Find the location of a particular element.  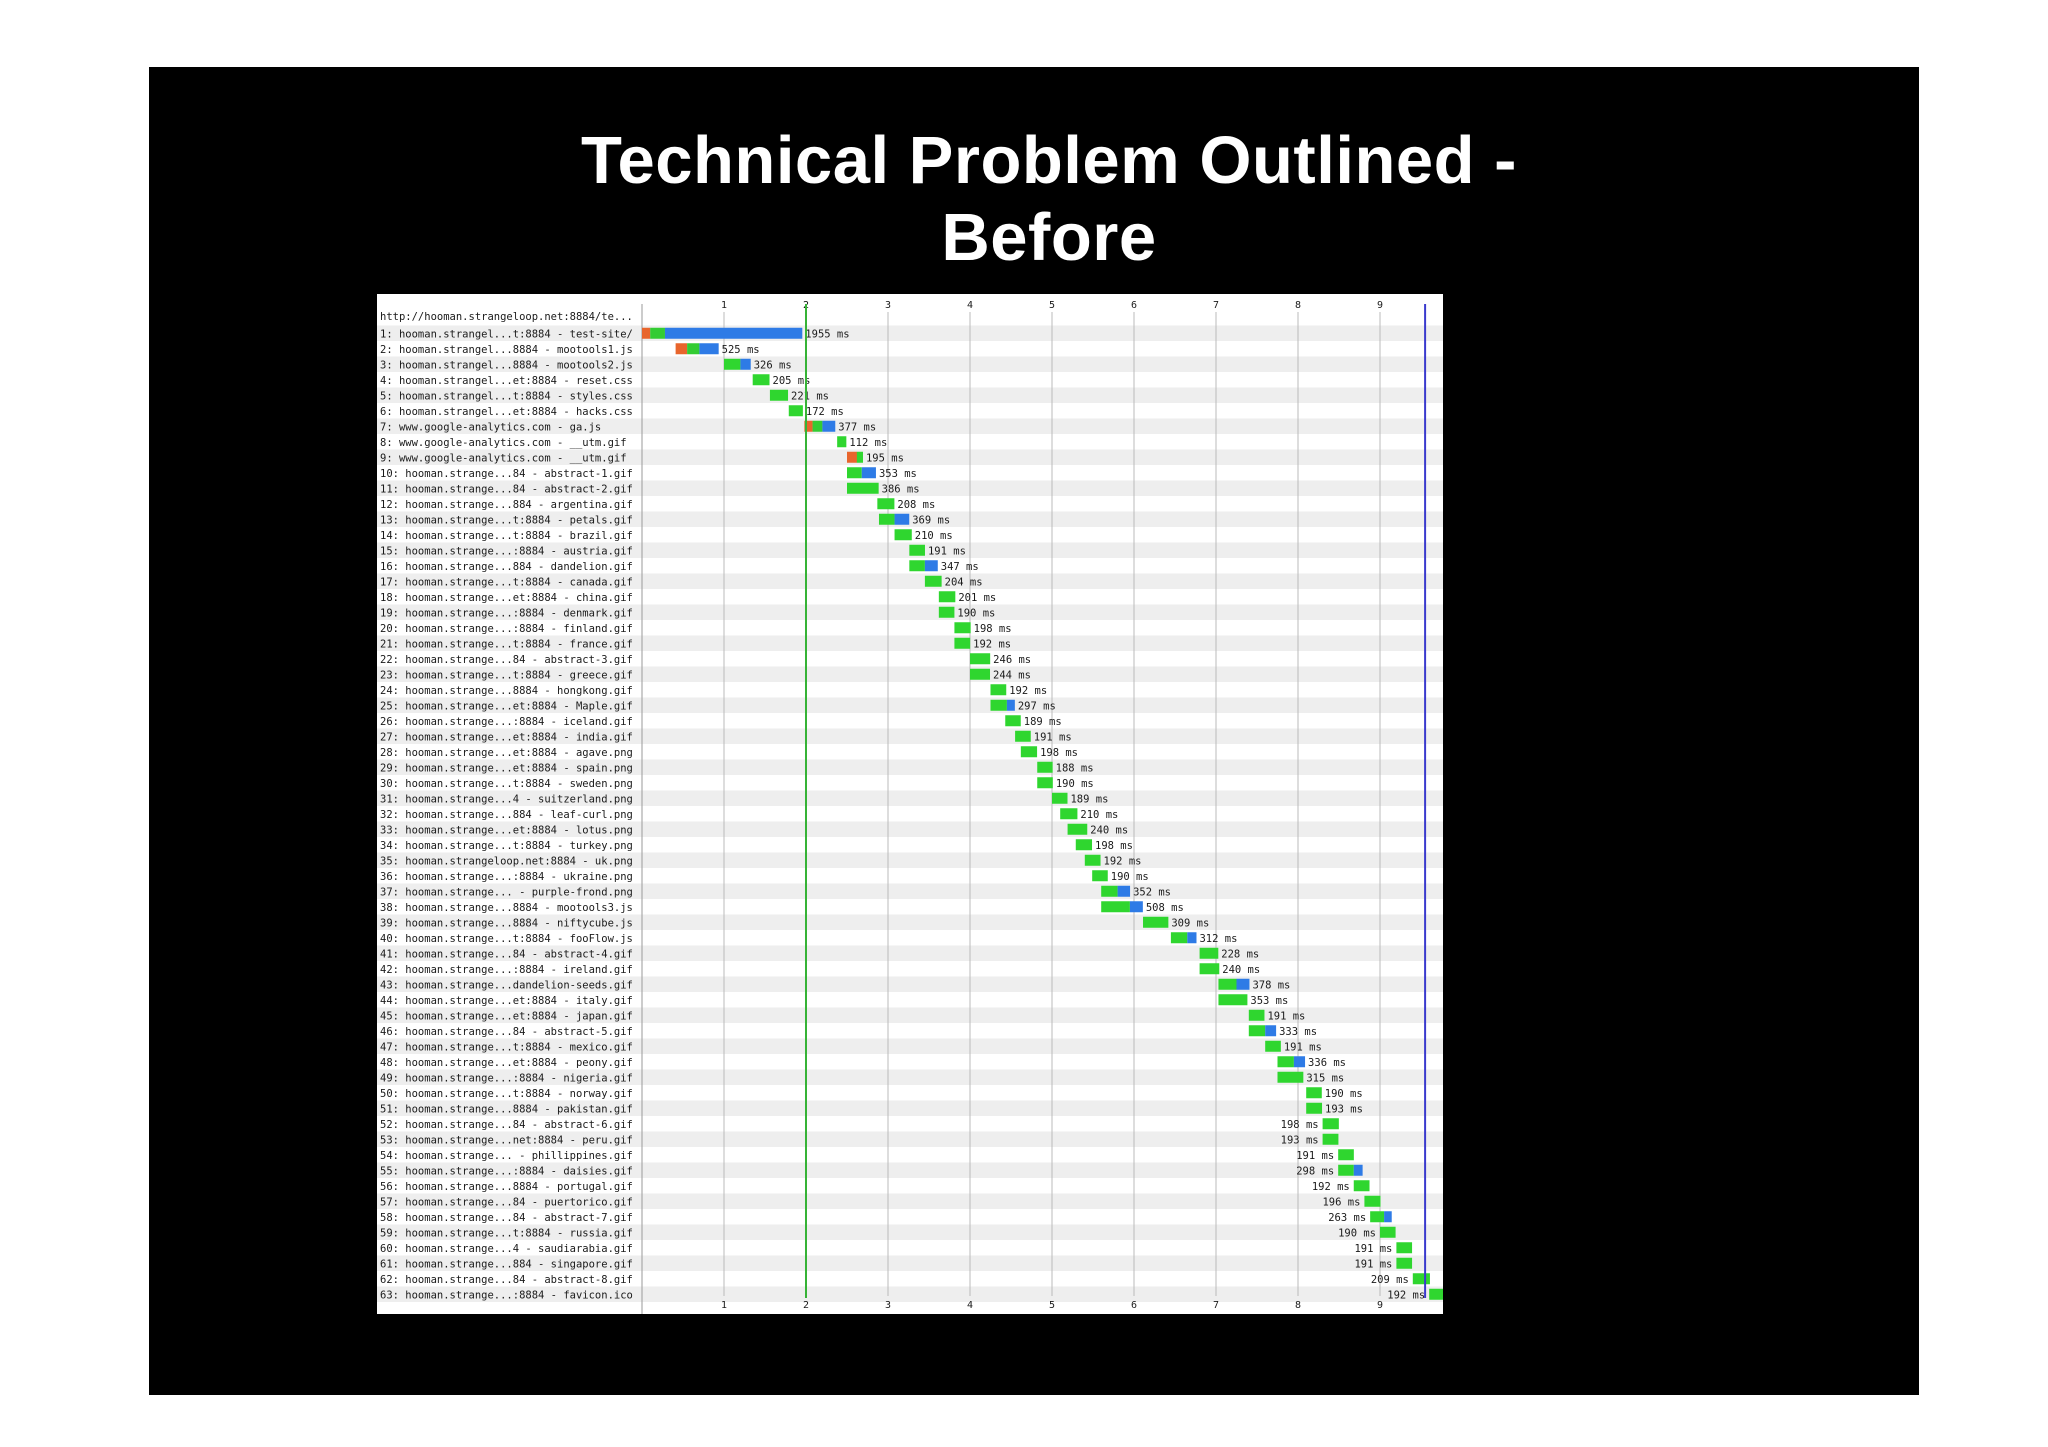

request-label: 39: hooman.strange...8884 - niftycube.js is located at coordinates (506, 923).